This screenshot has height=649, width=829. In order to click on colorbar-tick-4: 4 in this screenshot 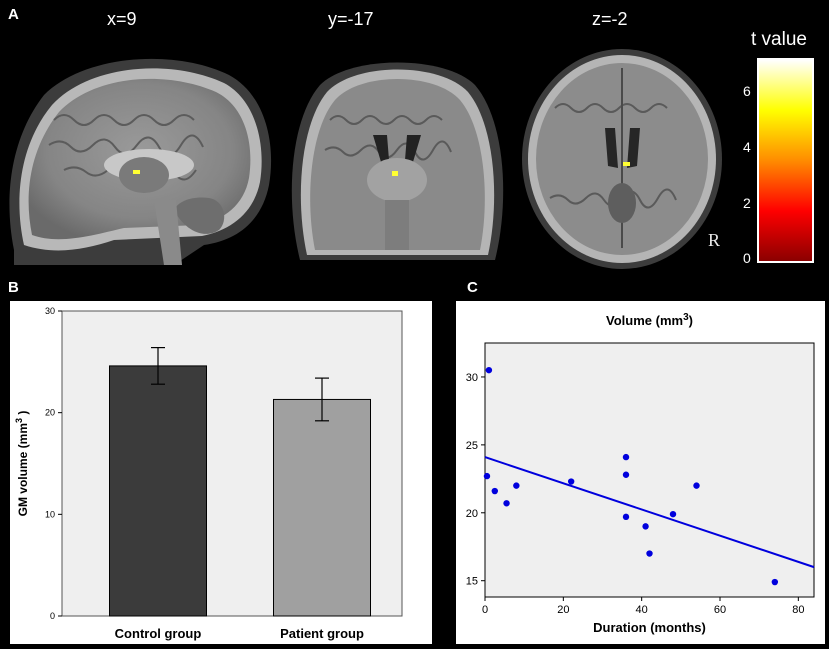, I will do `click(747, 147)`.